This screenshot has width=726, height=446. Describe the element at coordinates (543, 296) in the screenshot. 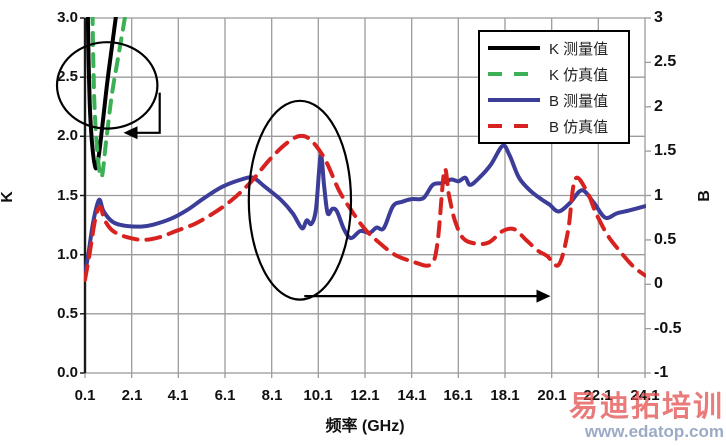

I see `annotation-arrow-b-head` at that location.